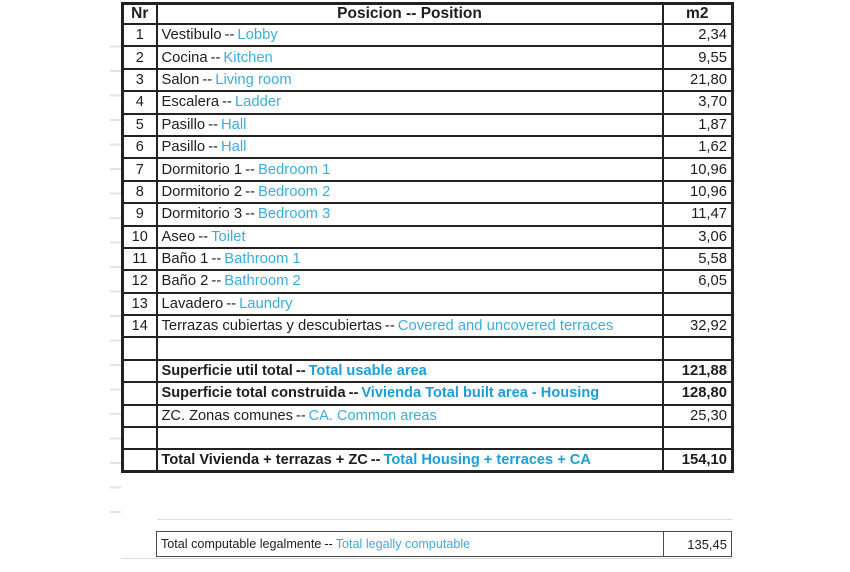  Describe the element at coordinates (697, 102) in the screenshot. I see `cell-m2: 3,70` at that location.